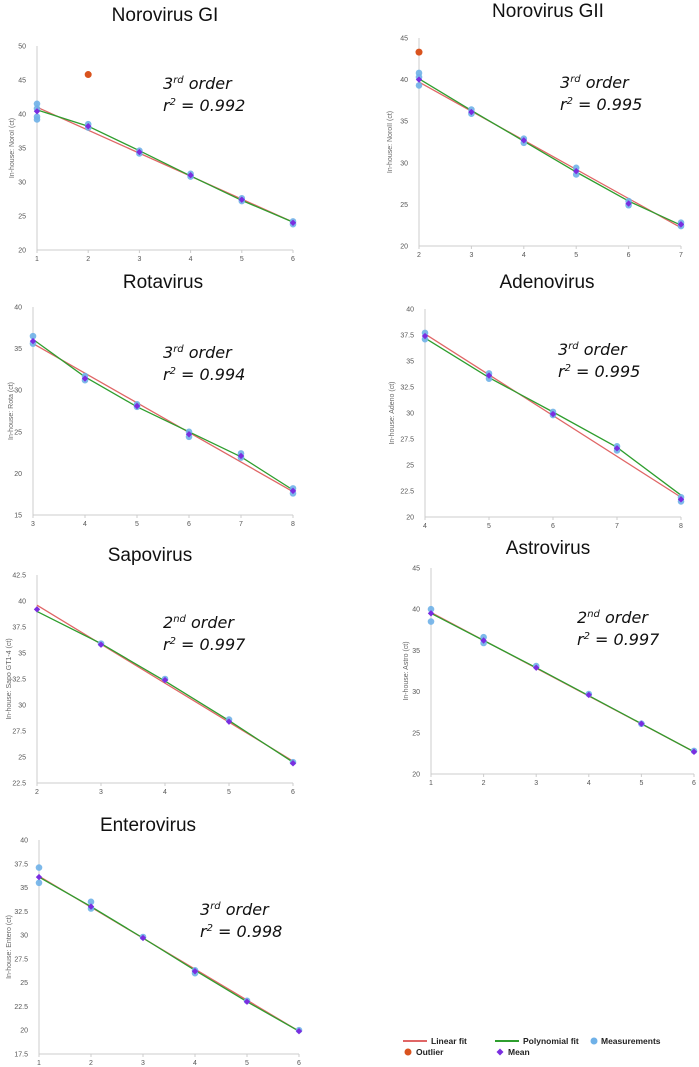  I want to click on y-axis-label: In-house: Adeno (ct), so click(392, 412).